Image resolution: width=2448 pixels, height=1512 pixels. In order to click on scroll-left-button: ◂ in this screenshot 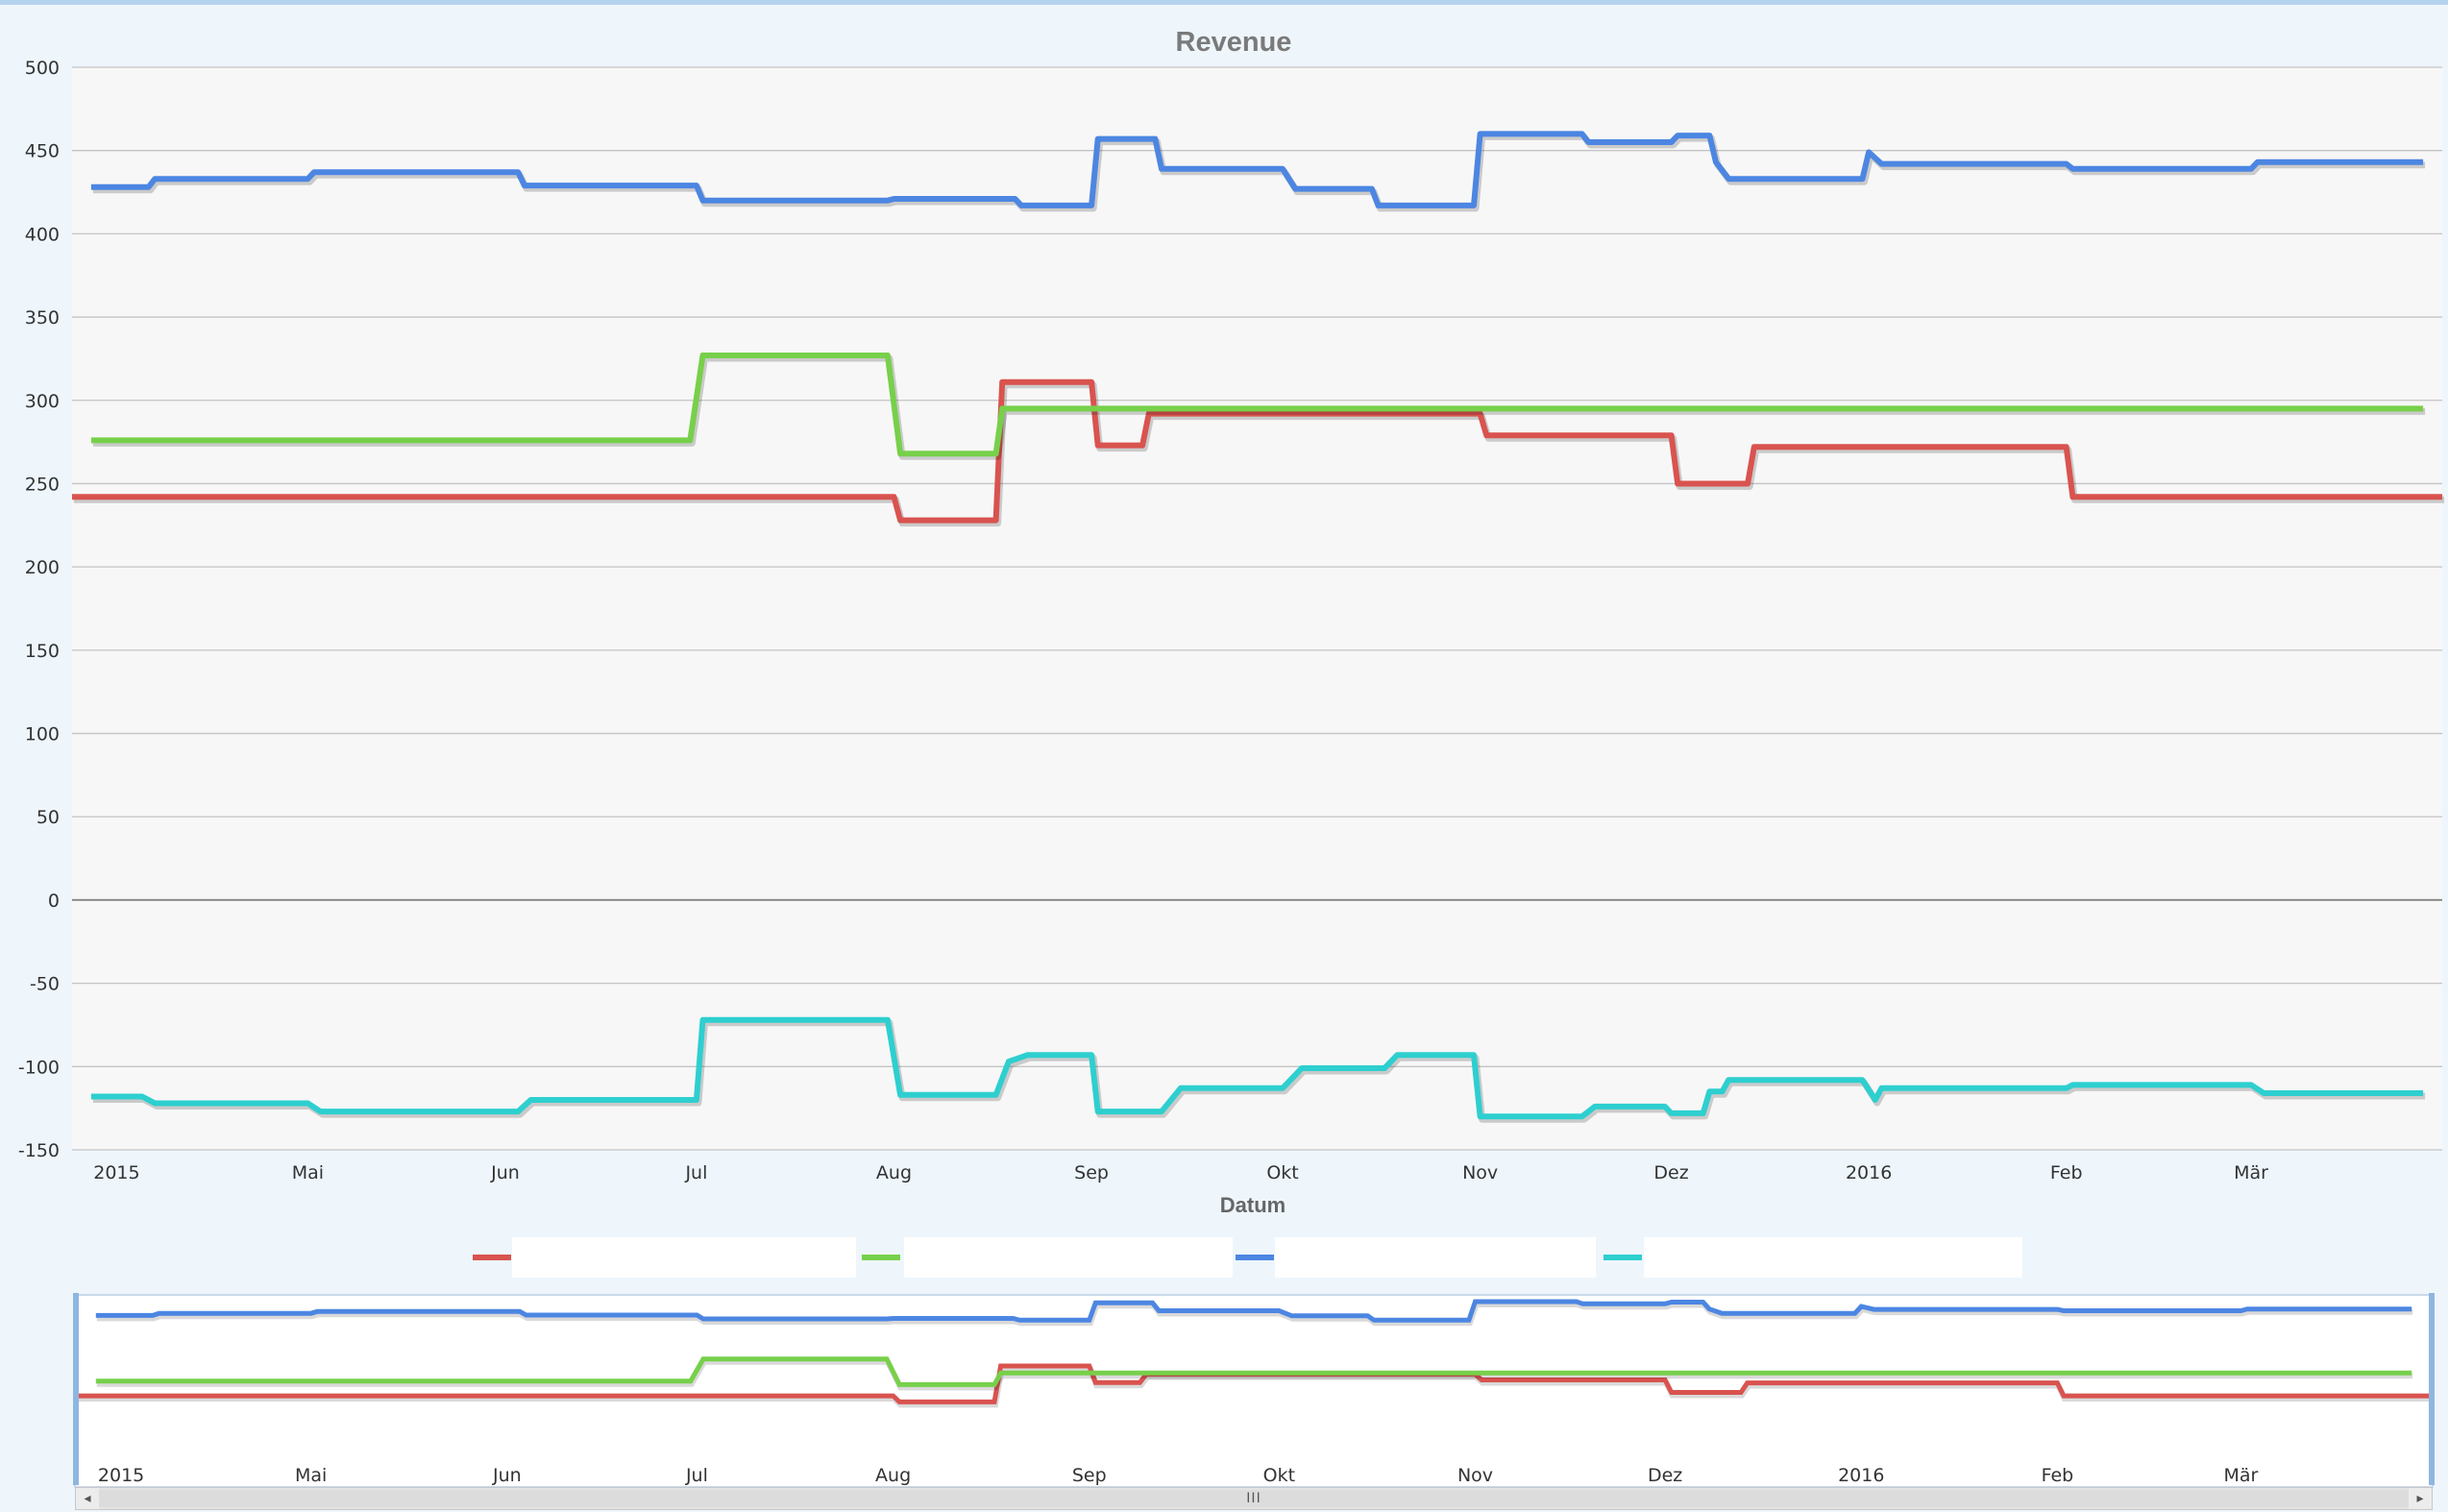, I will do `click(87, 1498)`.